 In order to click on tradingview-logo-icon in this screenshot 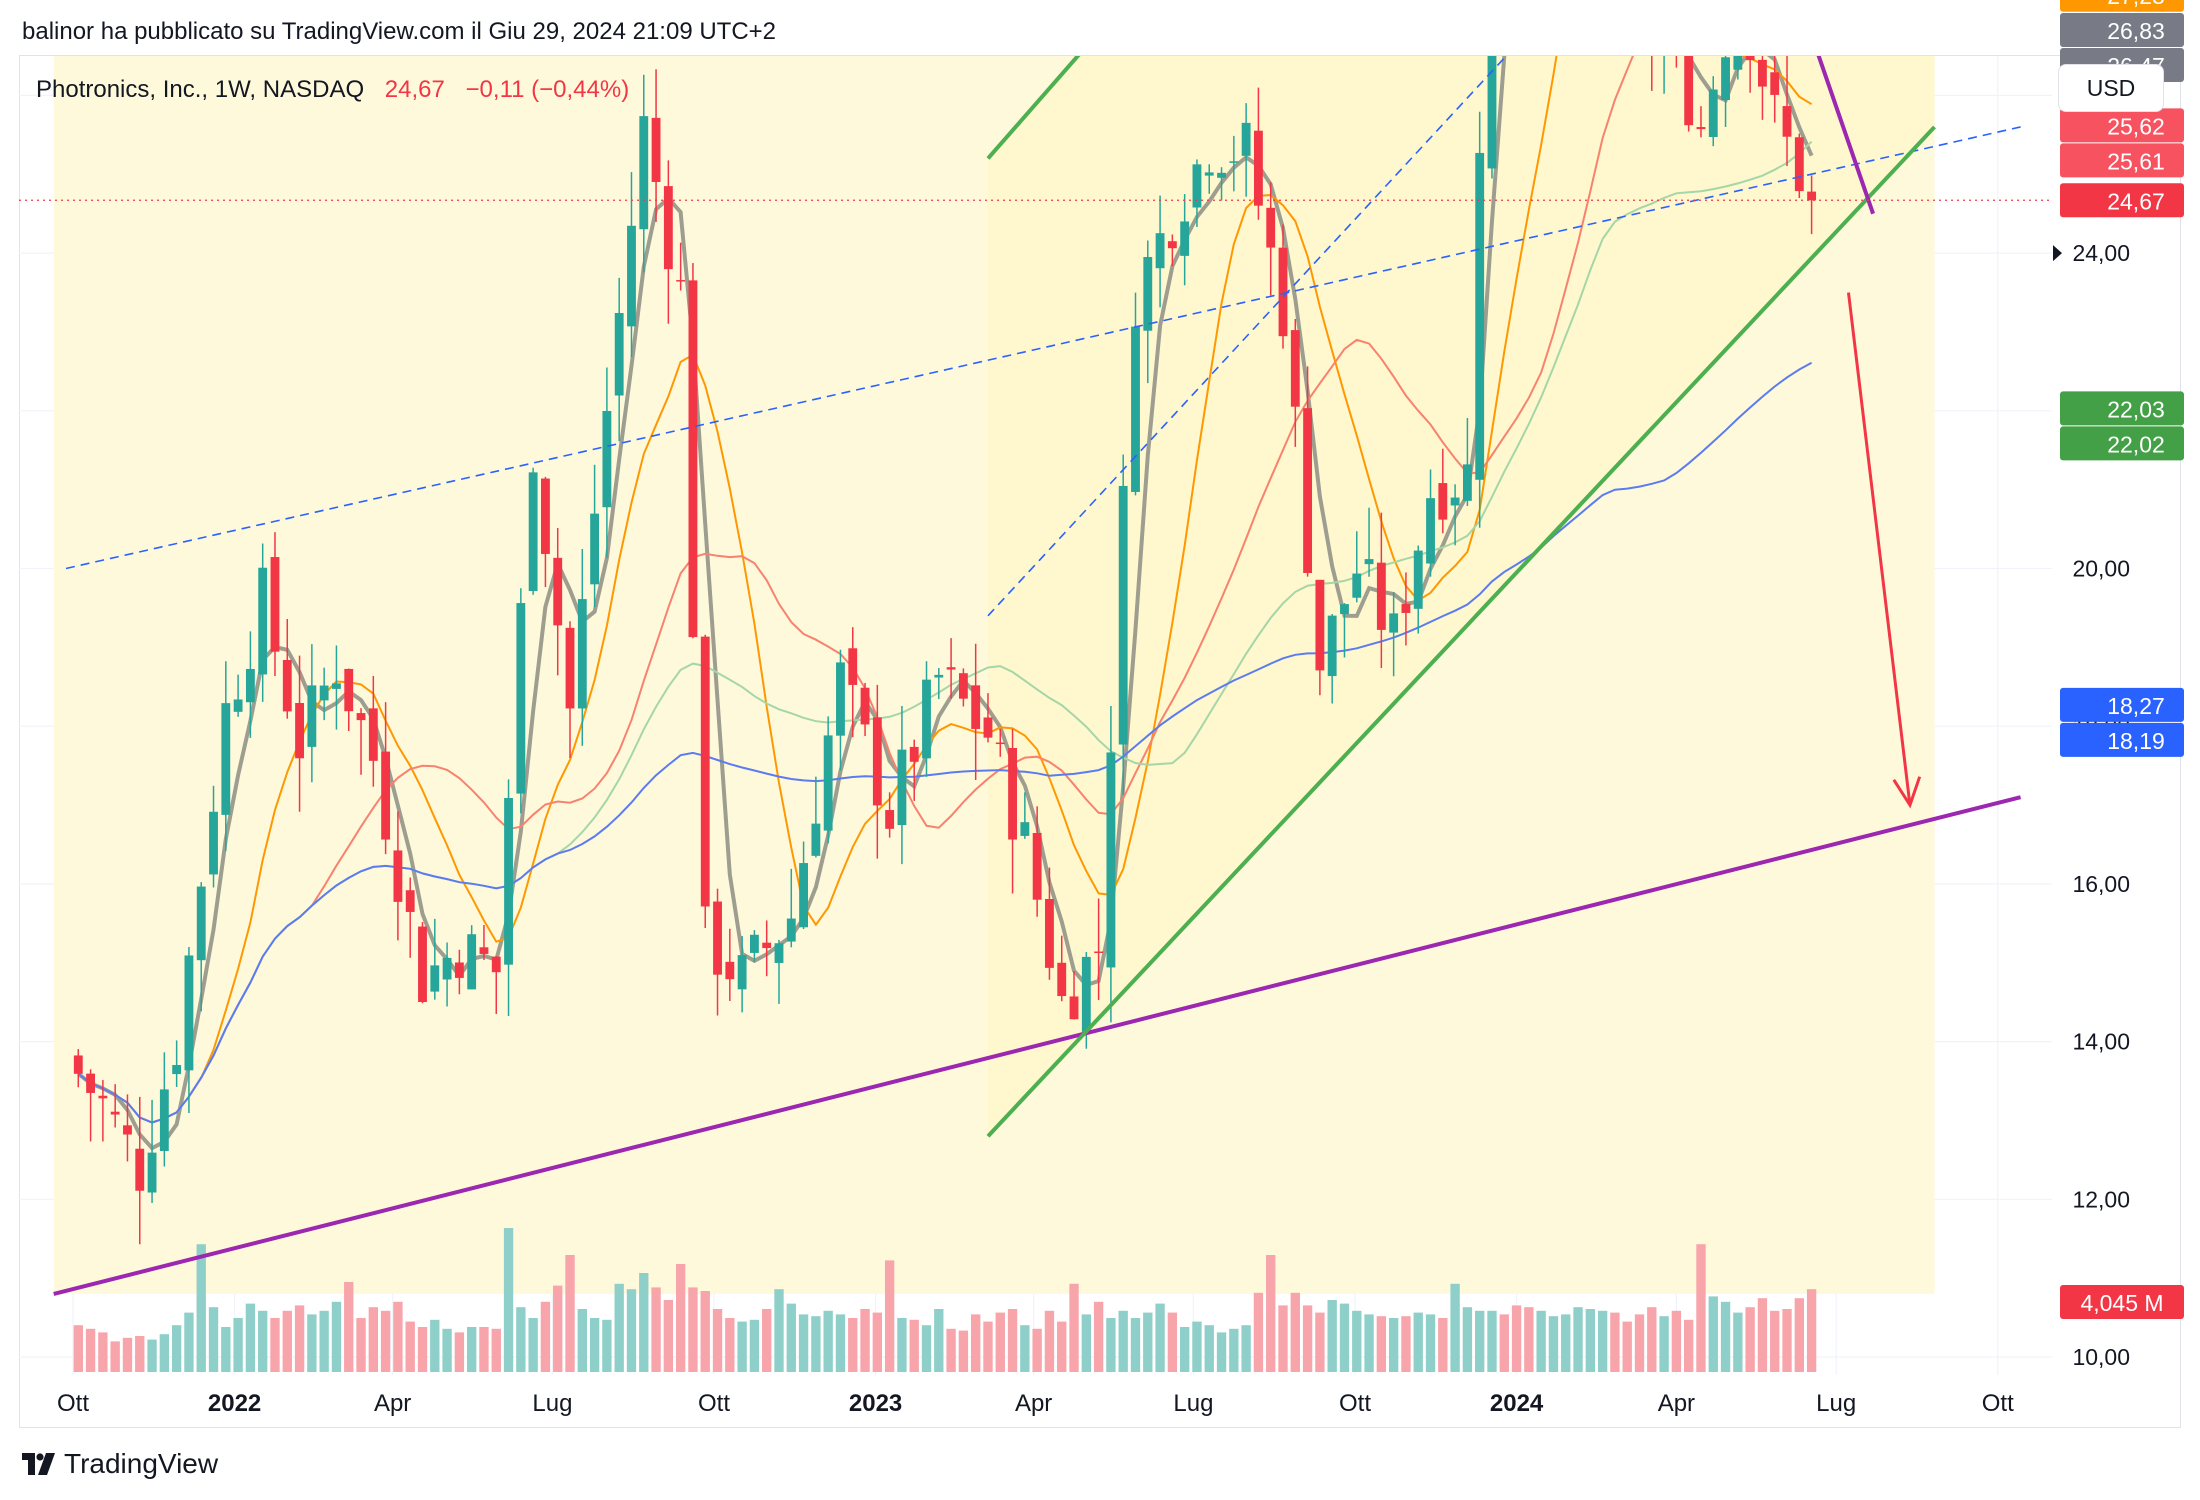, I will do `click(38, 1464)`.